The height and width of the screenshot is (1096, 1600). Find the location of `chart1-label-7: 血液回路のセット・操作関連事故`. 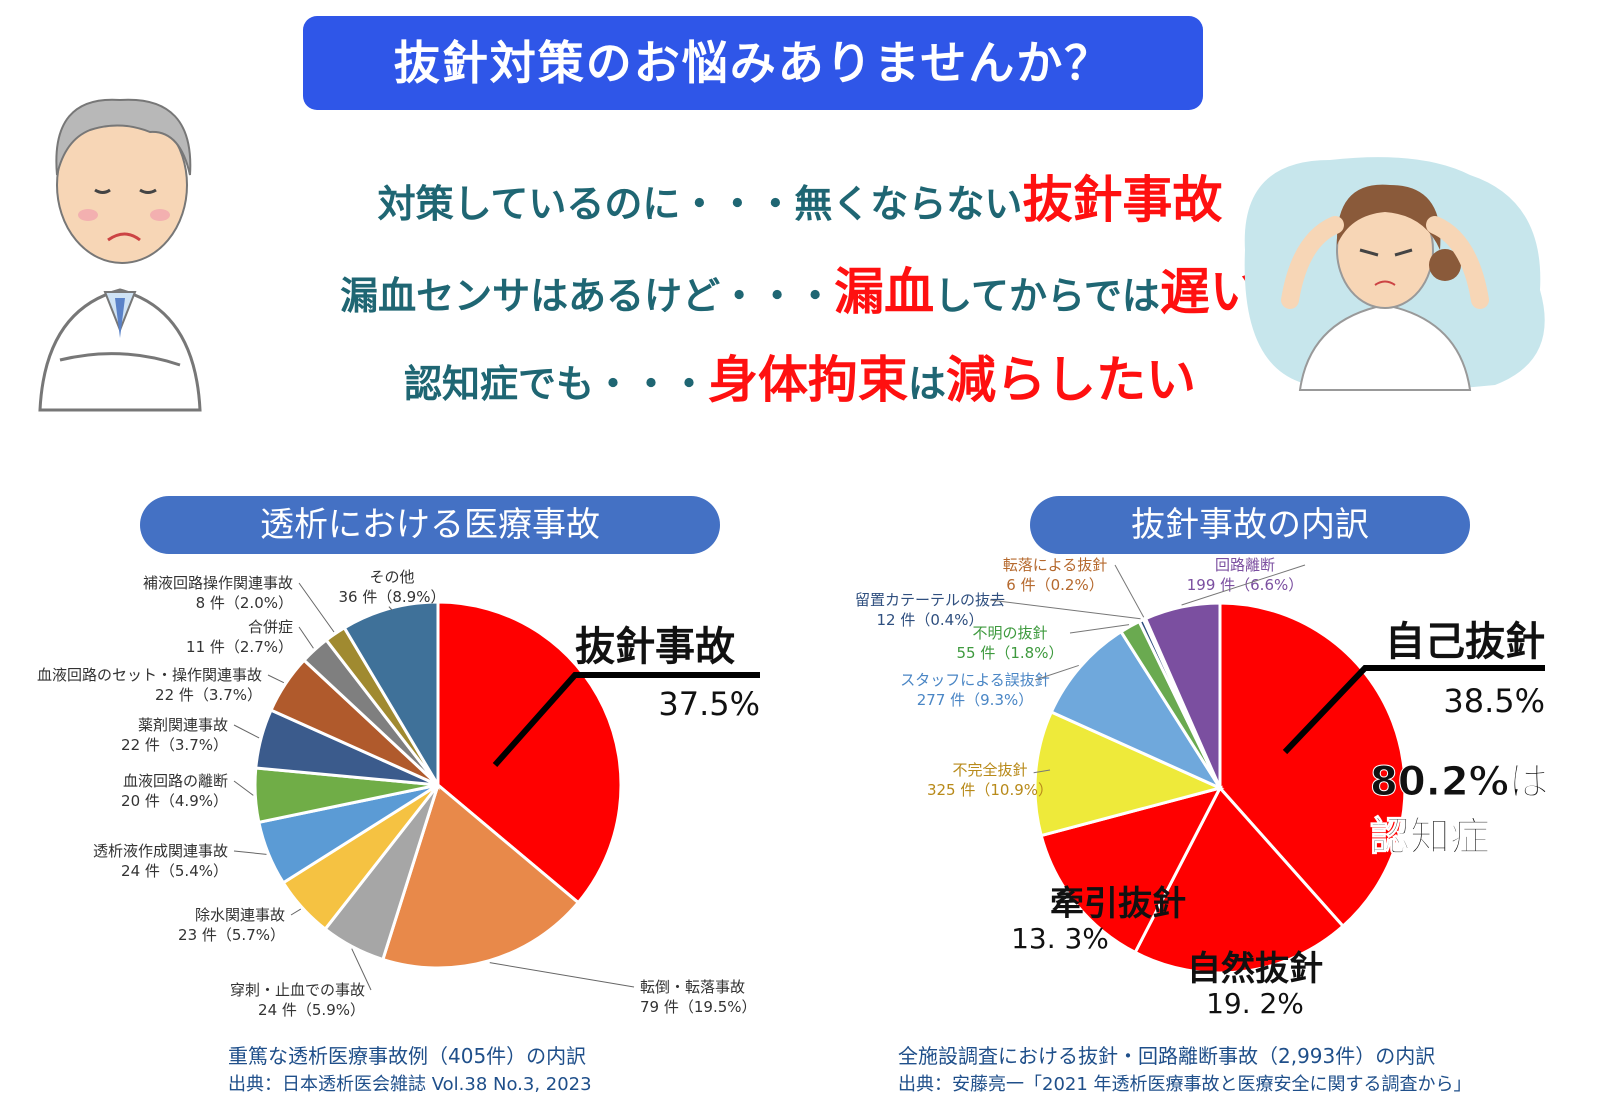

chart1-label-7: 血液回路のセット・操作関連事故 is located at coordinates (149, 675).